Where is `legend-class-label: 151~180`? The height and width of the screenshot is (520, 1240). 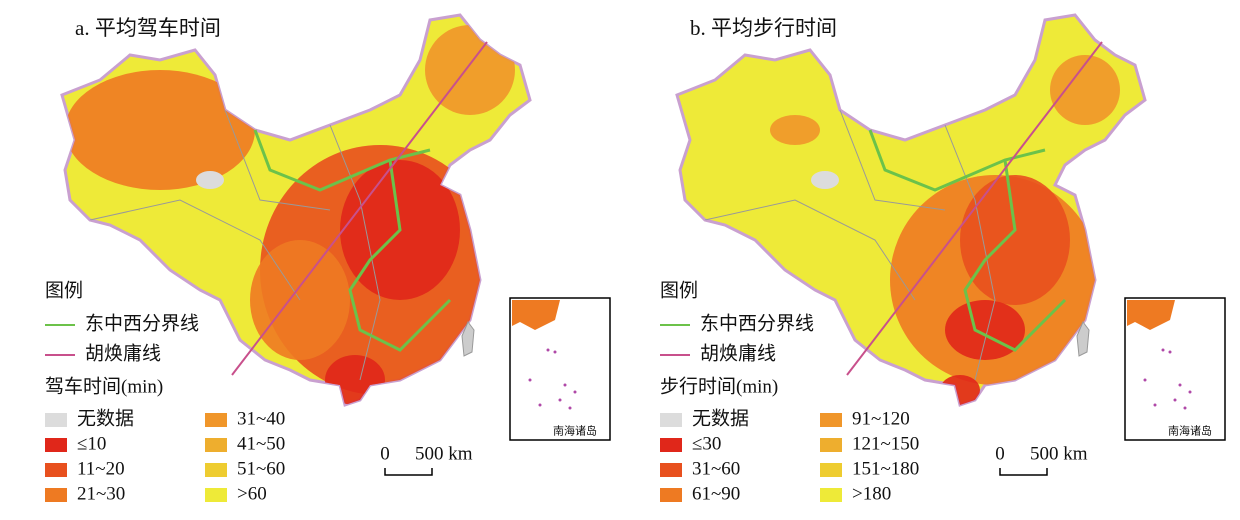 legend-class-label: 151~180 is located at coordinates (885, 468).